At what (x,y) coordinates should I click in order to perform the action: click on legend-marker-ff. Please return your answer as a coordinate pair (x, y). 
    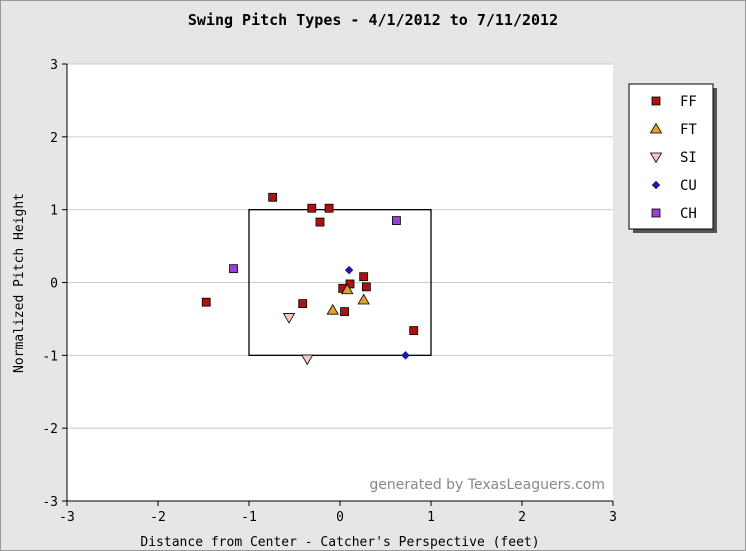
    Looking at the image, I should click on (656, 101).